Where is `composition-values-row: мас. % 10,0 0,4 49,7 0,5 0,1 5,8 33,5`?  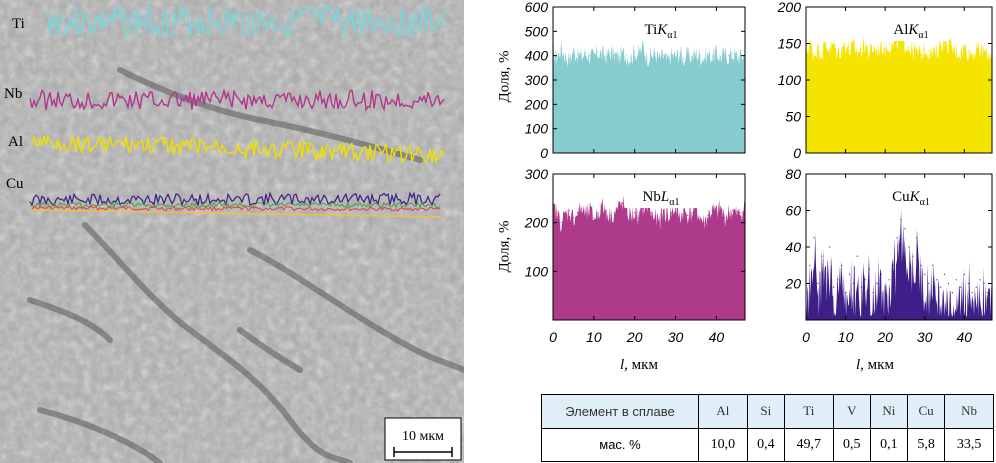 composition-values-row: мас. % 10,0 0,4 49,7 0,5 0,1 5,8 33,5 is located at coordinates (767, 444).